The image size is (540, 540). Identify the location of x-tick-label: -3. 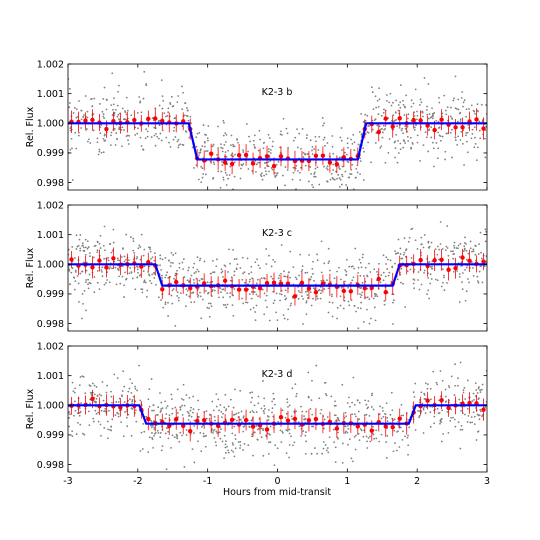
(67, 481).